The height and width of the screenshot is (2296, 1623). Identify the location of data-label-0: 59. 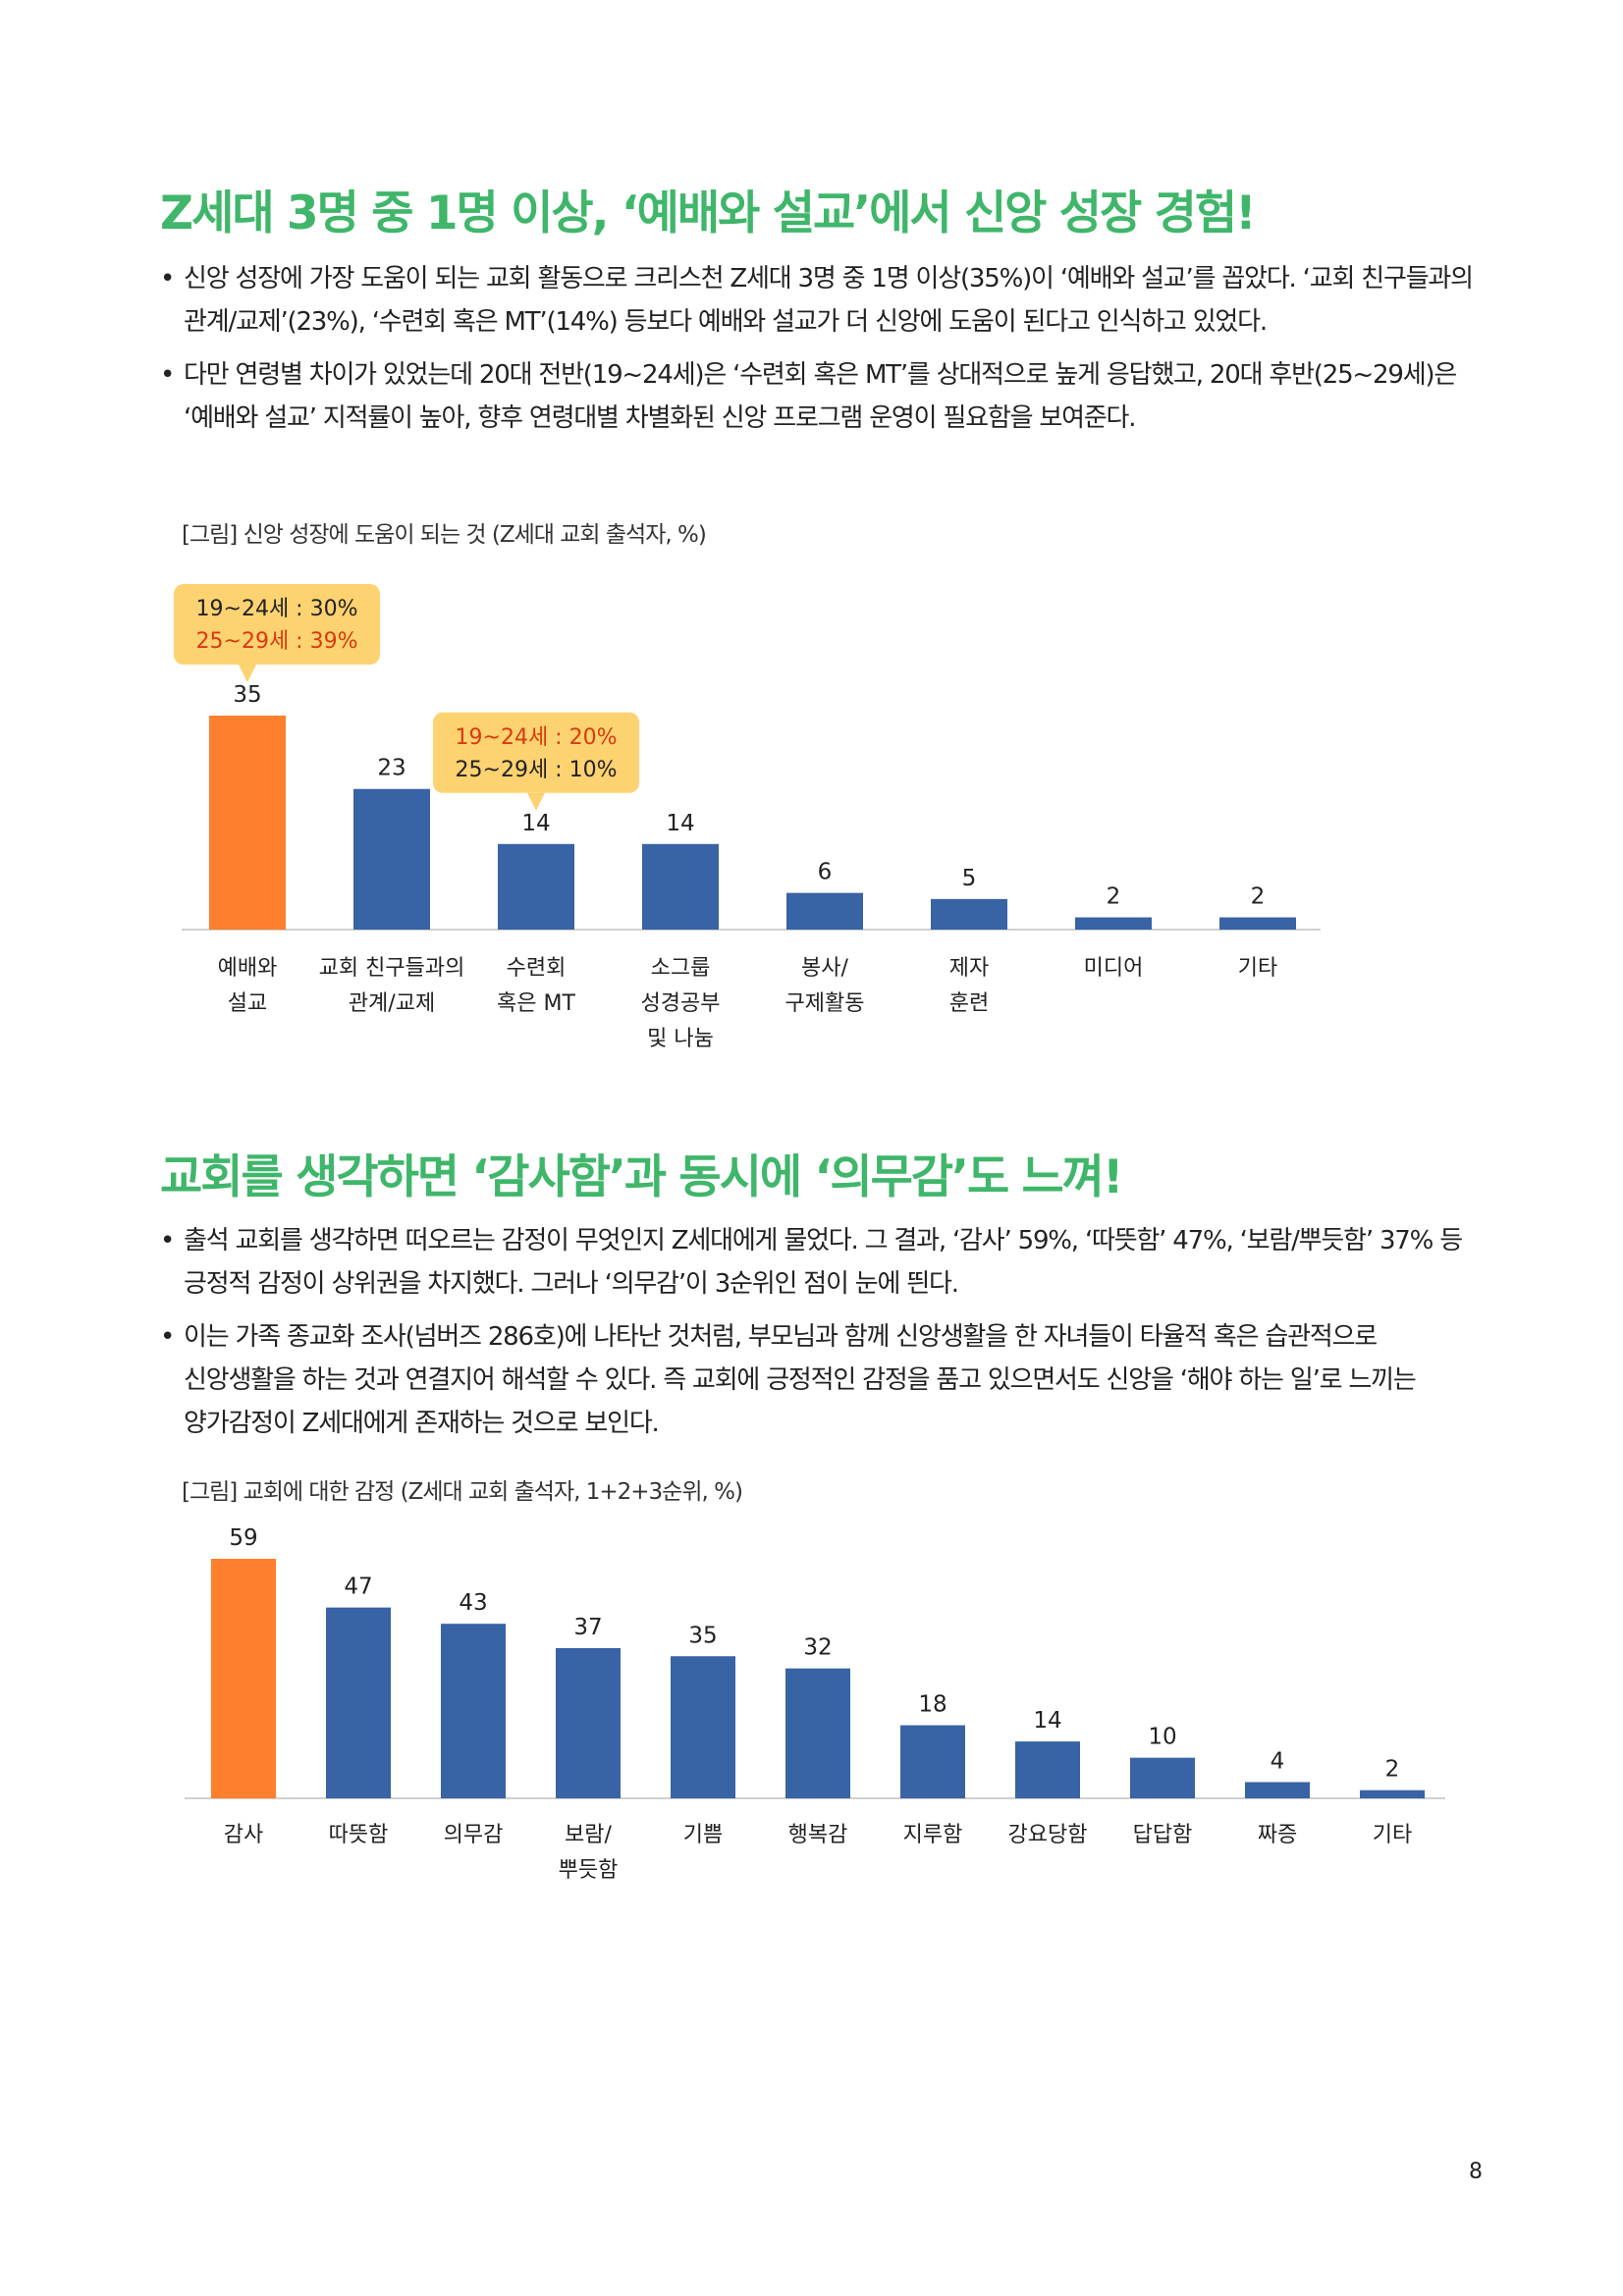
(243, 1538).